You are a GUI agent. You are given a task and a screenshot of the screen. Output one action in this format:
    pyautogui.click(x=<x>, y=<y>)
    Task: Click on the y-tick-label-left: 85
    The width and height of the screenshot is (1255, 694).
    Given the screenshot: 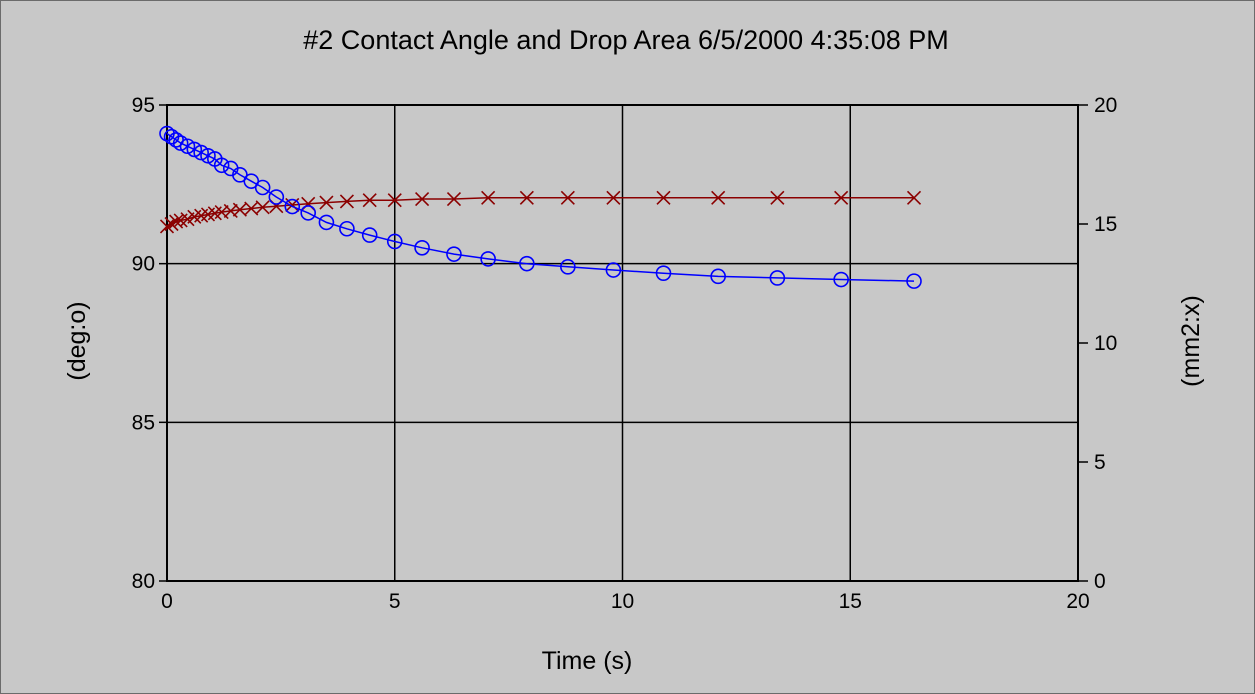 What is the action you would take?
    pyautogui.click(x=143, y=422)
    